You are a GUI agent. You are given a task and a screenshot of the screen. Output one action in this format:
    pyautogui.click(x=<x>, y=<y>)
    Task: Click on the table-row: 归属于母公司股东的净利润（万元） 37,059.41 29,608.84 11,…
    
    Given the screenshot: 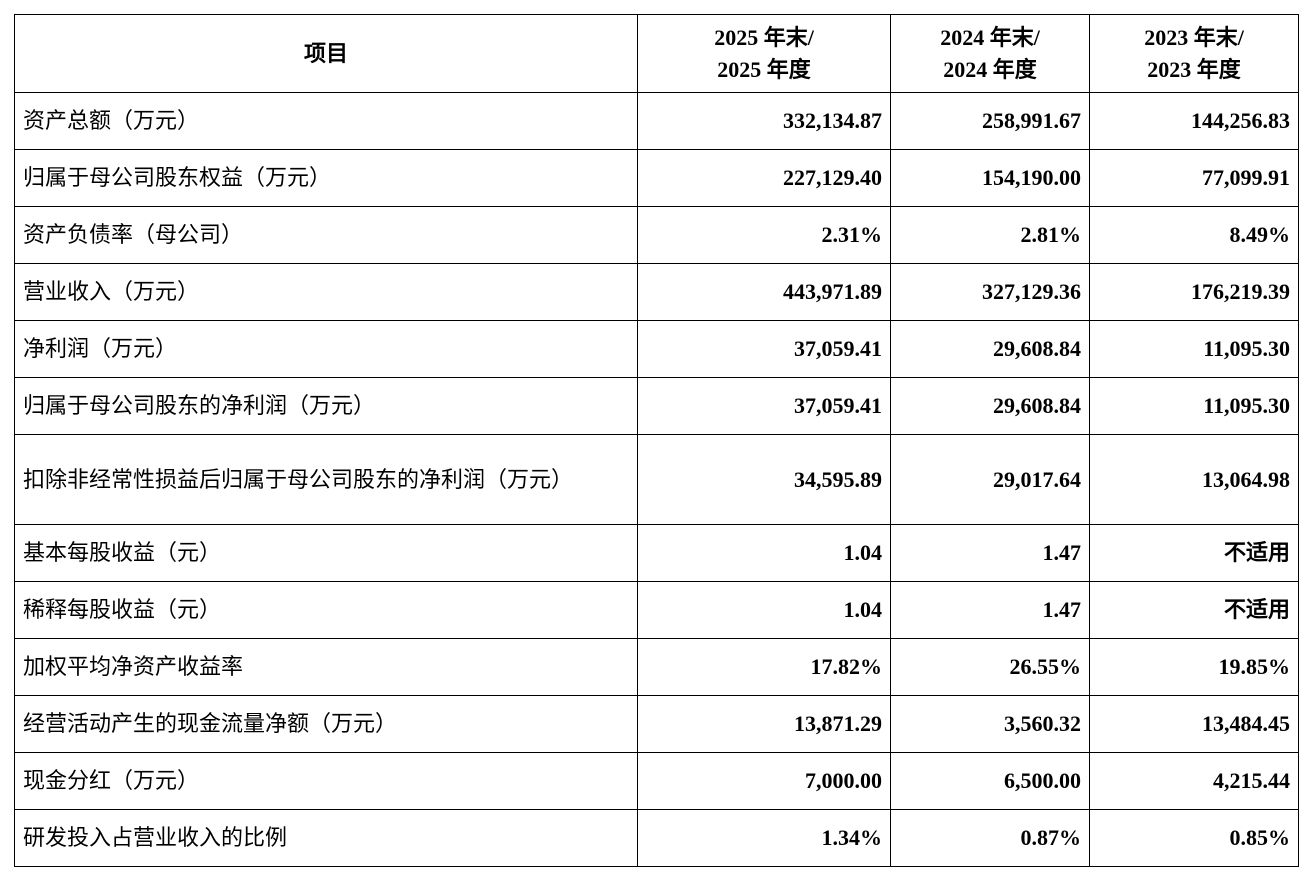 What is the action you would take?
    pyautogui.click(x=656, y=406)
    